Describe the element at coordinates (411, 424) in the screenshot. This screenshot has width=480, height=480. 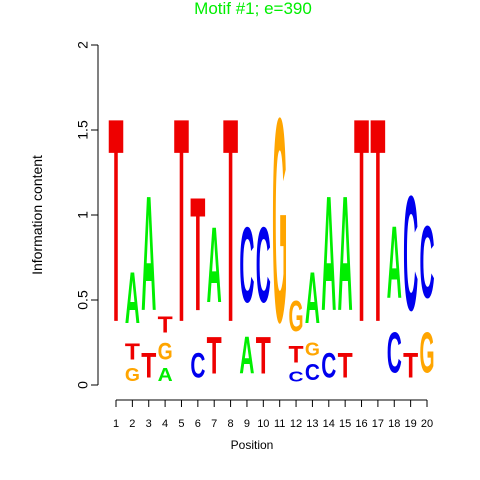
I see `x-tick-label: 19` at that location.